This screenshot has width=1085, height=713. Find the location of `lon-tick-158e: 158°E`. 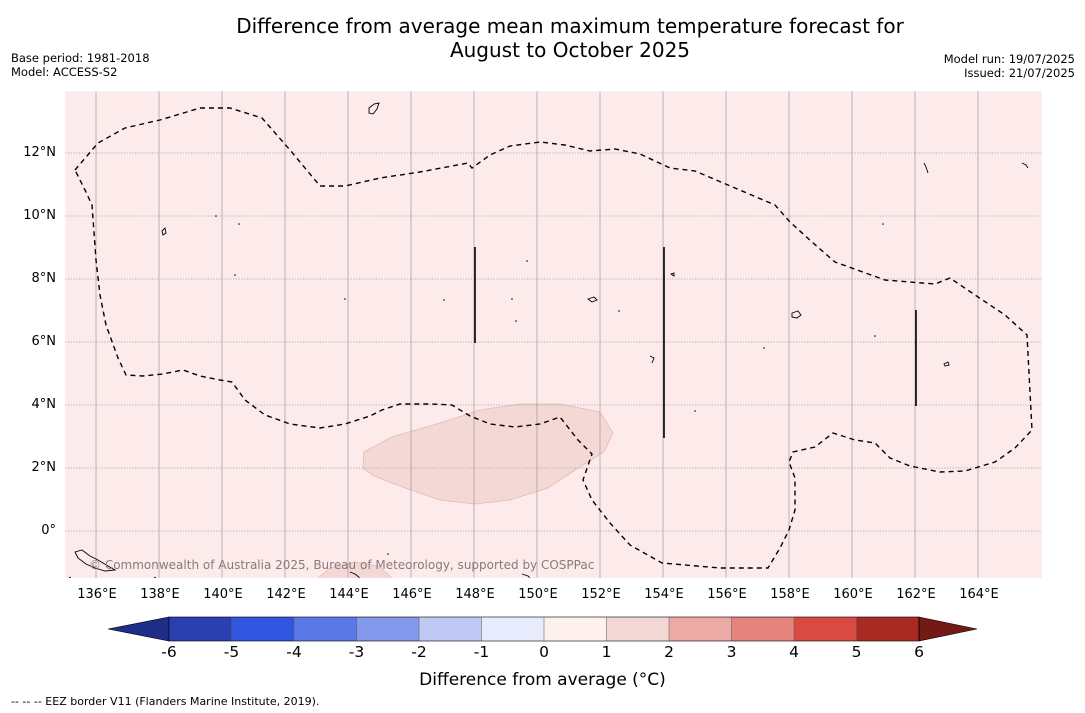

lon-tick-158e: 158°E is located at coordinates (790, 594).